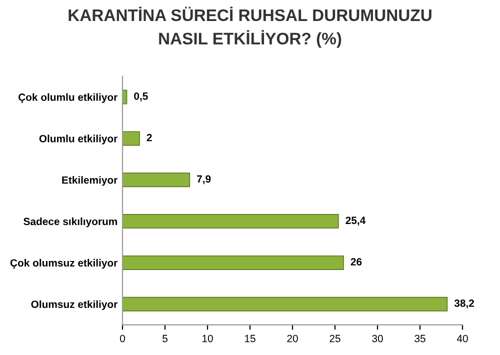 The width and height of the screenshot is (500, 355). I want to click on data-label: 7,9, so click(204, 179).